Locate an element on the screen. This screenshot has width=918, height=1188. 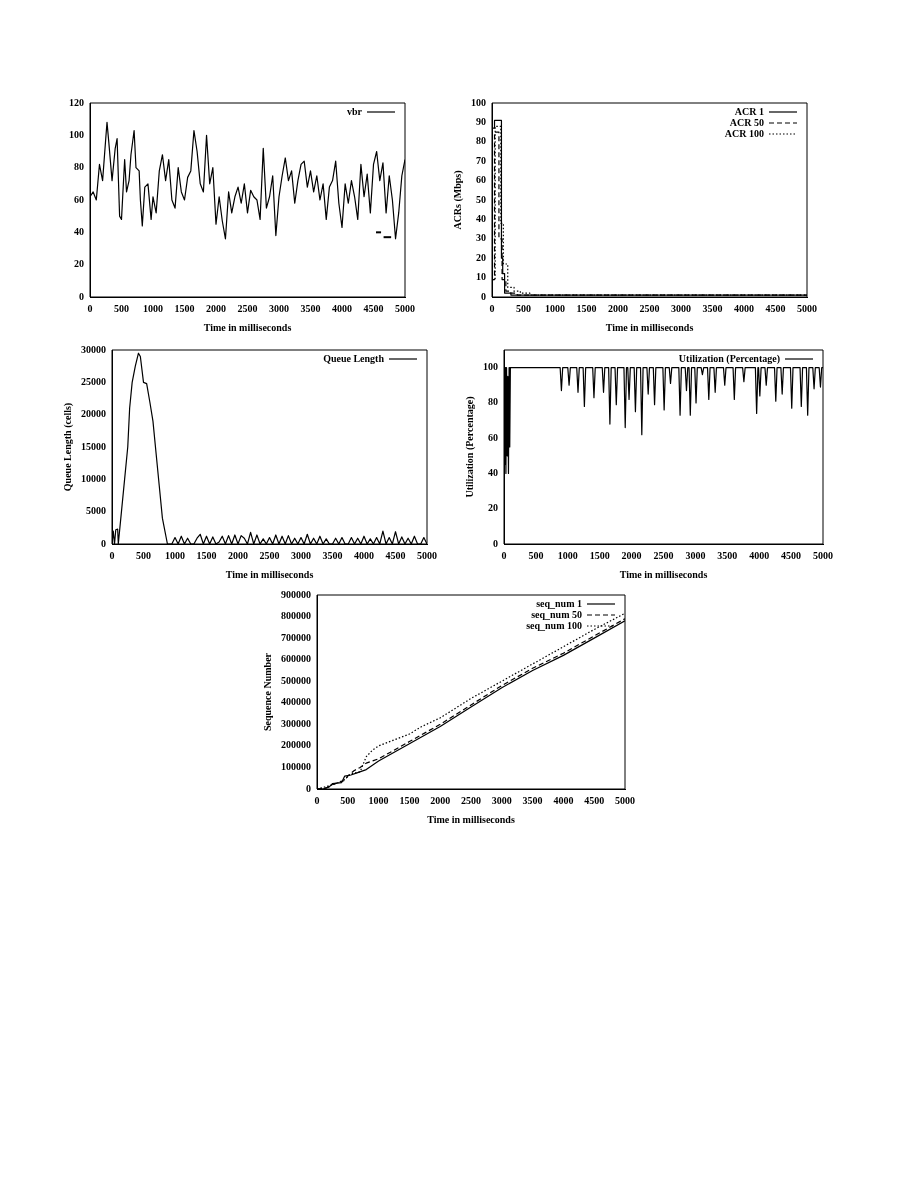
y-axis-title: Queue Length (cells) is located at coordinates (67, 447).